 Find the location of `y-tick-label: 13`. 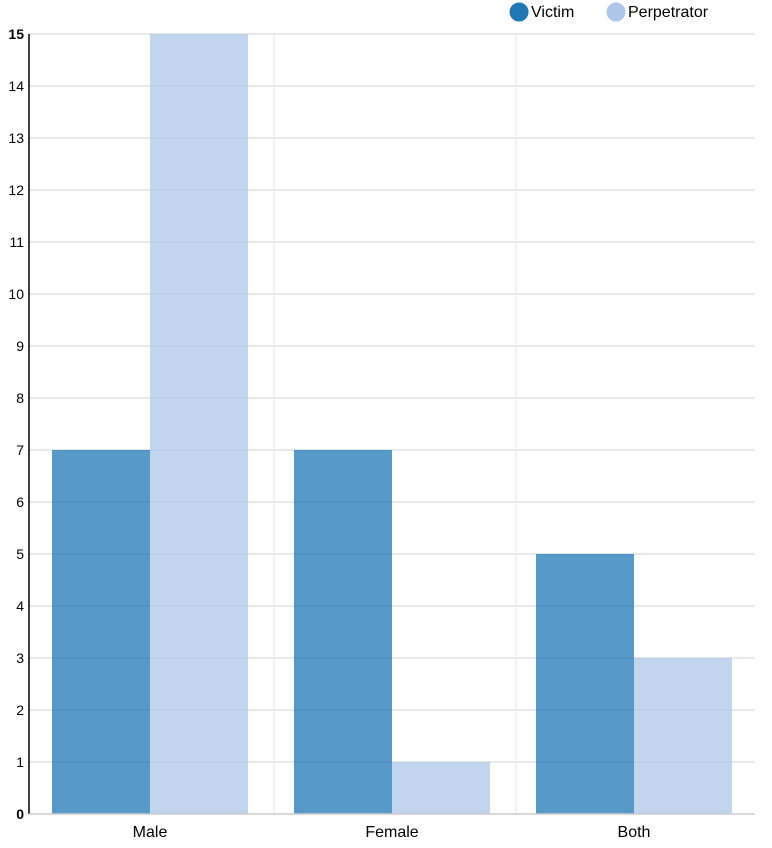

y-tick-label: 13 is located at coordinates (16, 138).